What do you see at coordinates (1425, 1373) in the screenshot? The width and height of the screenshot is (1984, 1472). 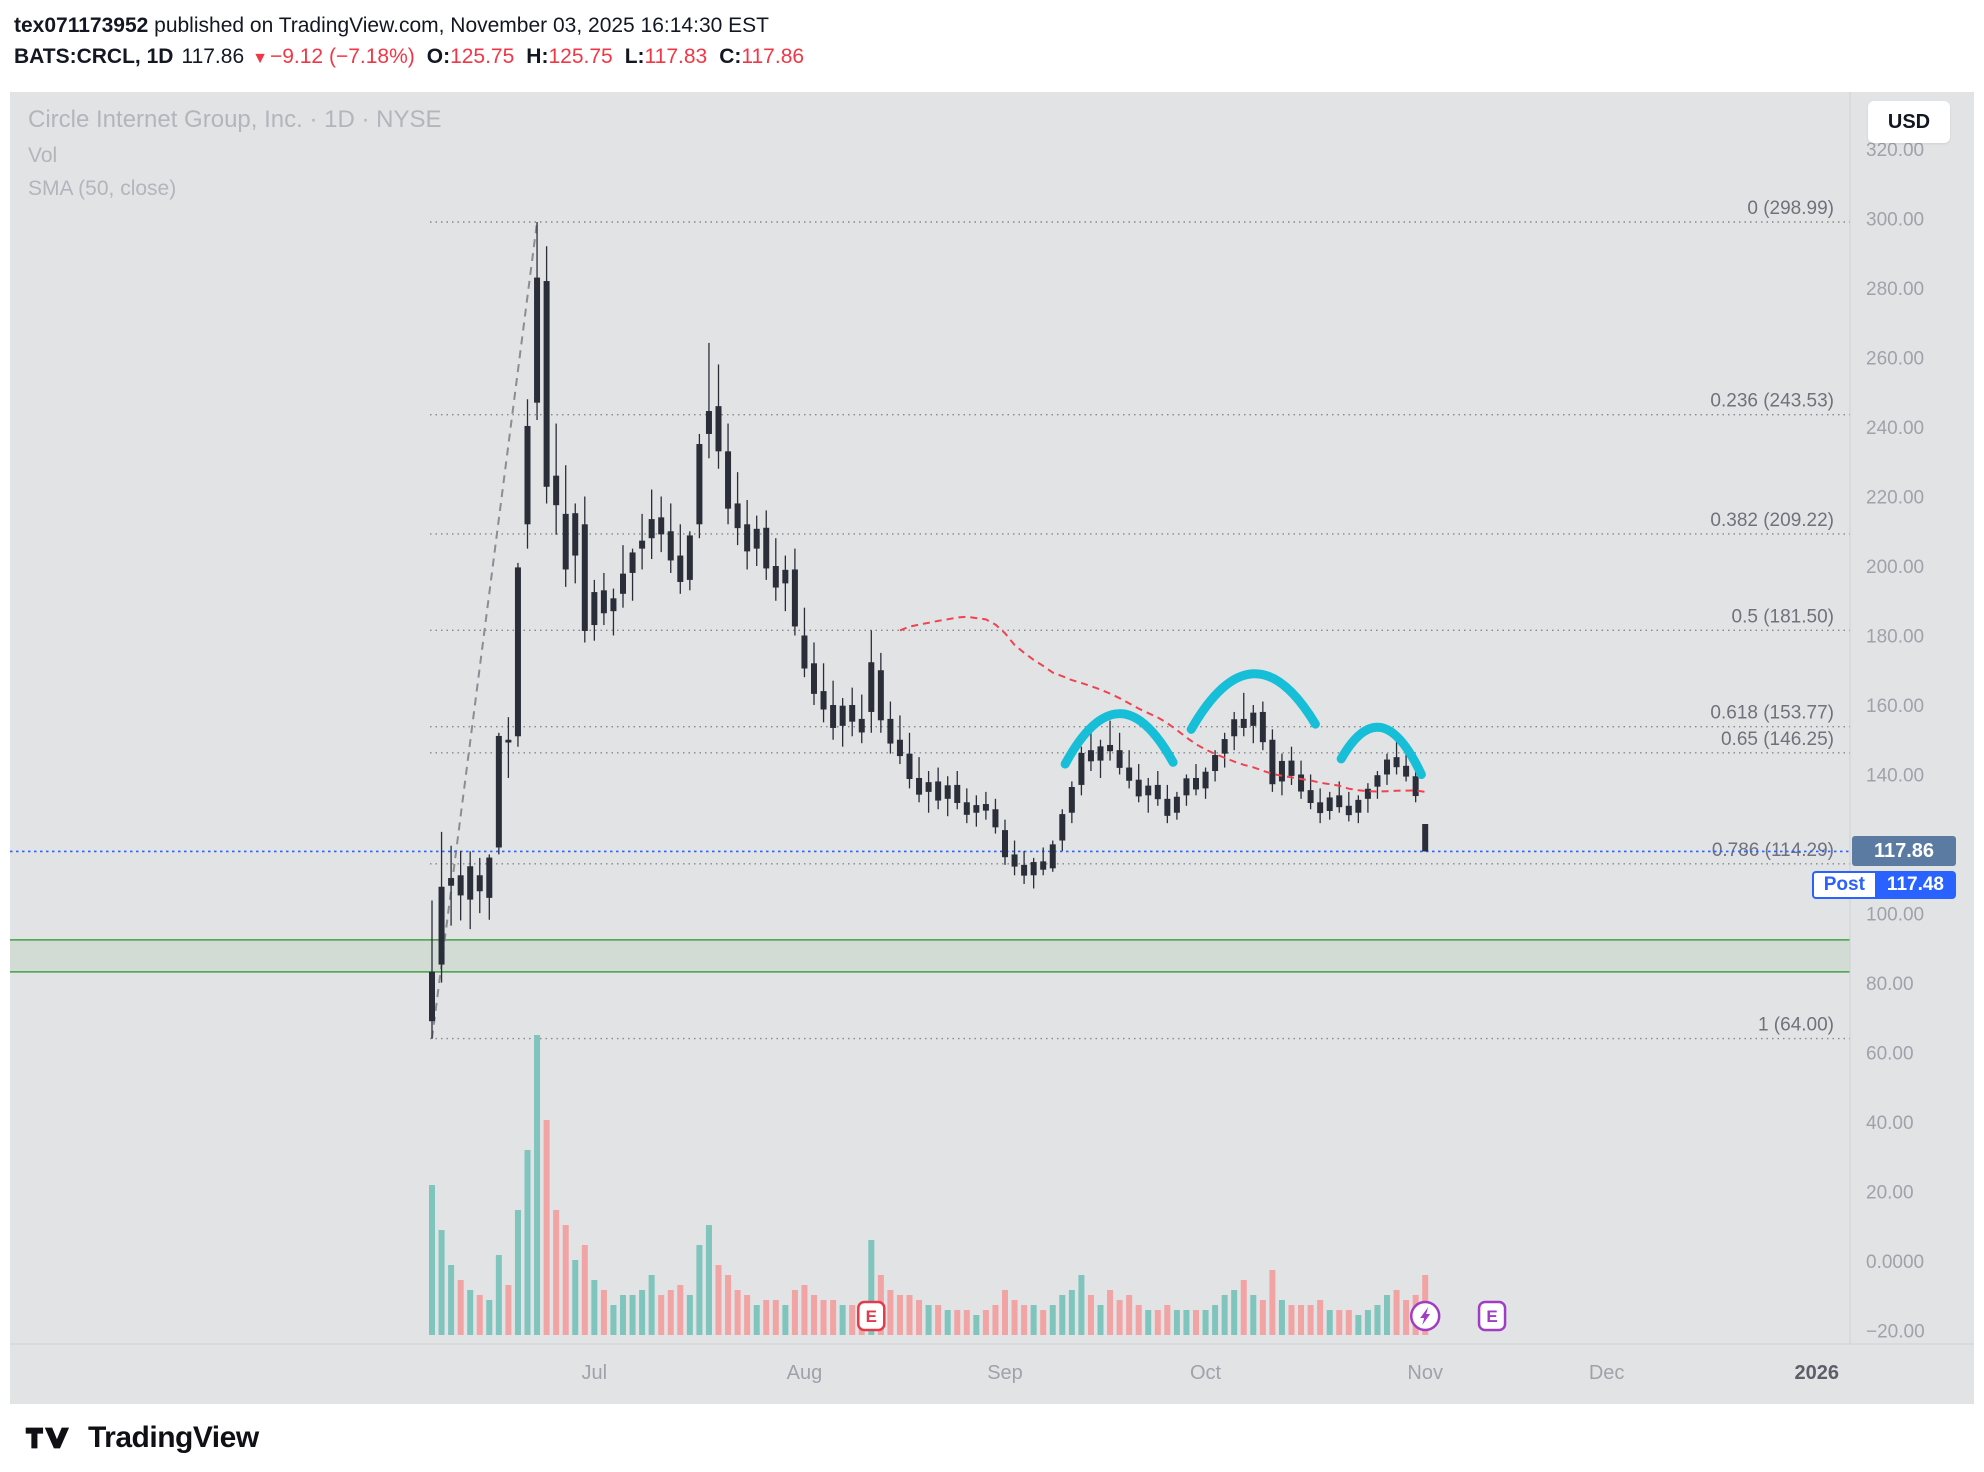 I see `svg-text: Nov` at bounding box center [1425, 1373].